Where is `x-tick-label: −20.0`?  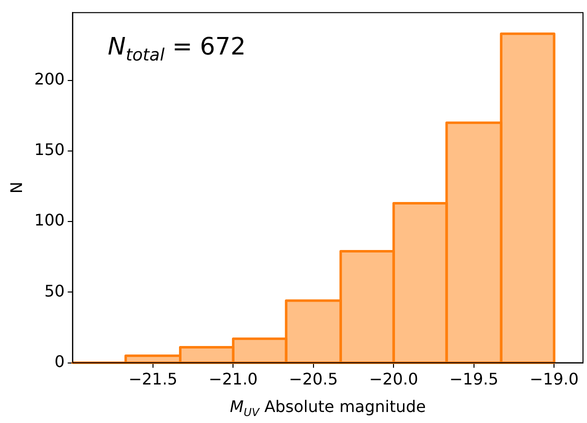 x-tick-label: −20.0 is located at coordinates (393, 379).